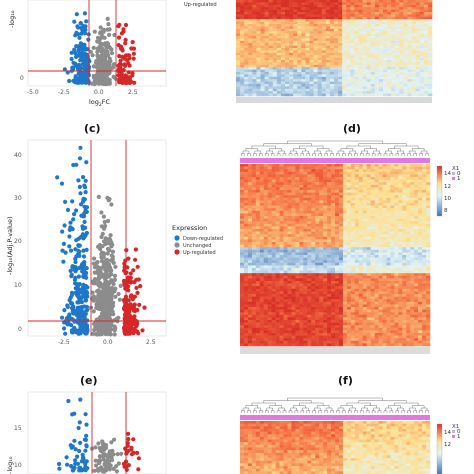 The width and height of the screenshot is (474, 474). What do you see at coordinates (133, 92) in the screenshot?
I see `x-tick-4: 2.5` at bounding box center [133, 92].